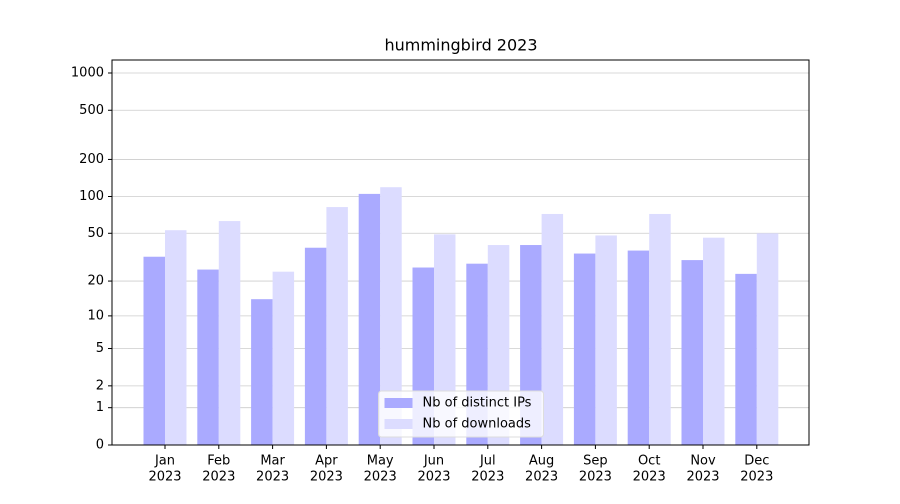 Image resolution: width=900 pixels, height=504 pixels. What do you see at coordinates (326, 461) in the screenshot?
I see `x-tick-label: Apr` at bounding box center [326, 461].